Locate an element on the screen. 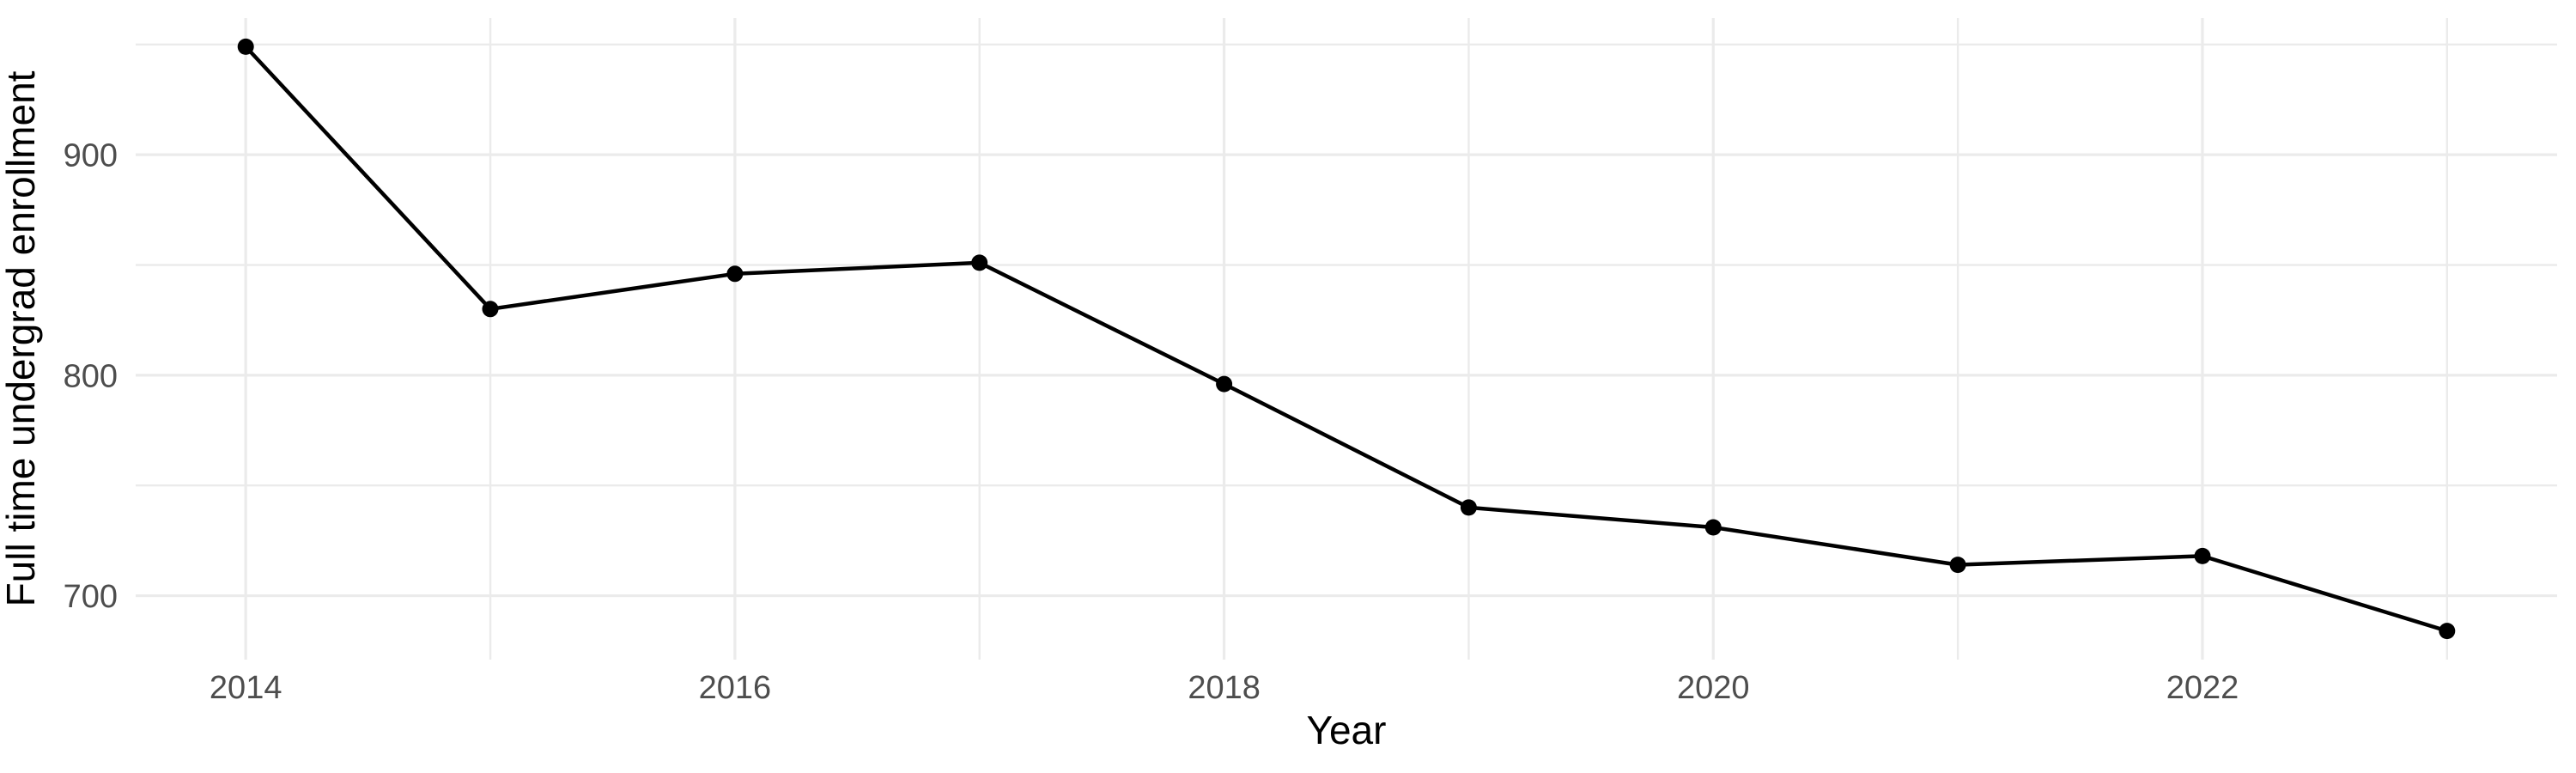  x-tick-label: 2018 is located at coordinates (1224, 688).